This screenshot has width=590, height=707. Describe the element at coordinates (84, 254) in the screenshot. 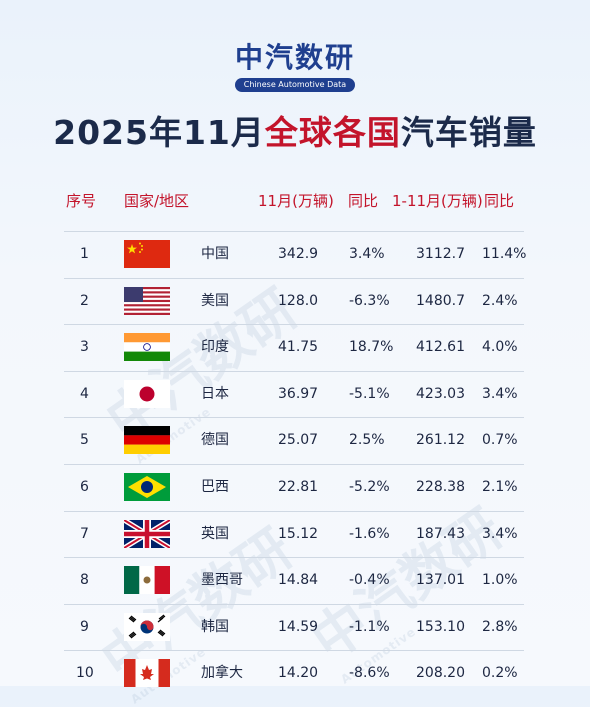

I see `rank-cell: 1` at that location.